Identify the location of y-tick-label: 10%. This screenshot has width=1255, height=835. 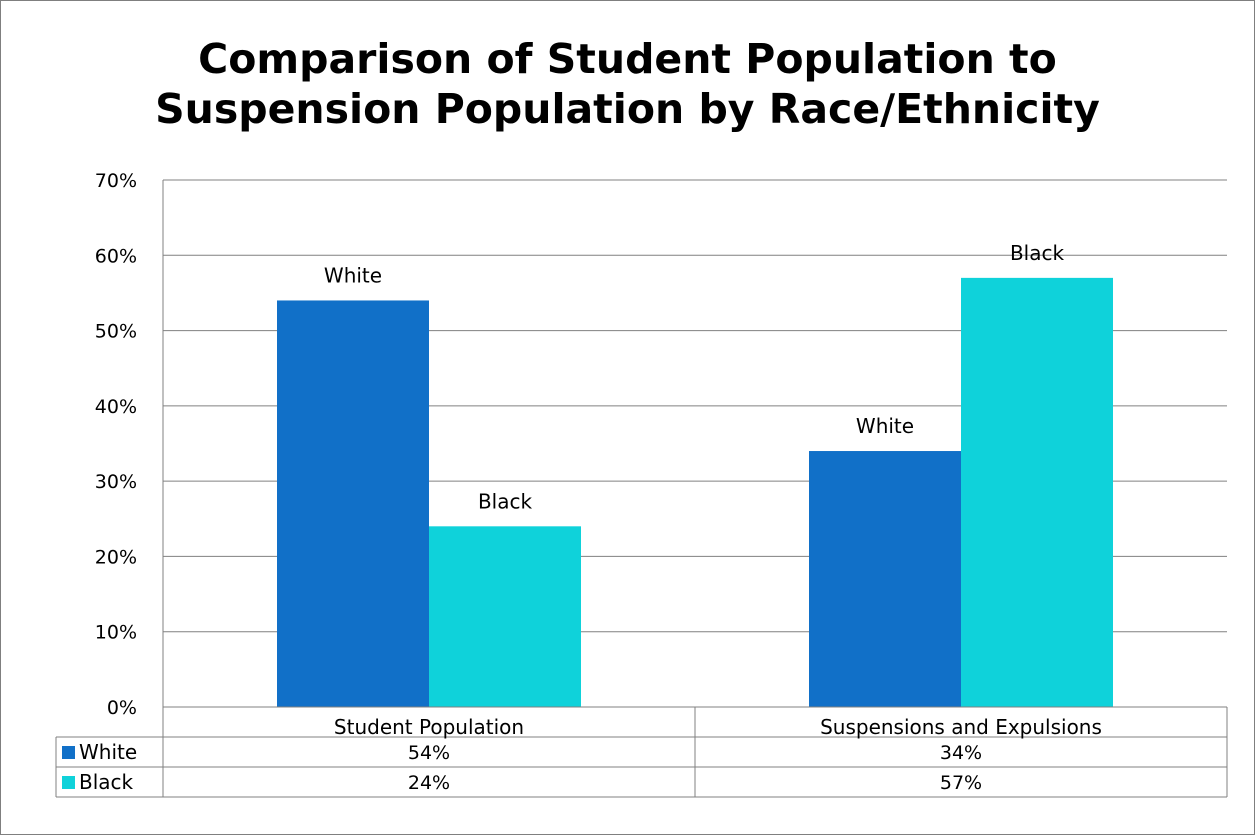
(116, 633).